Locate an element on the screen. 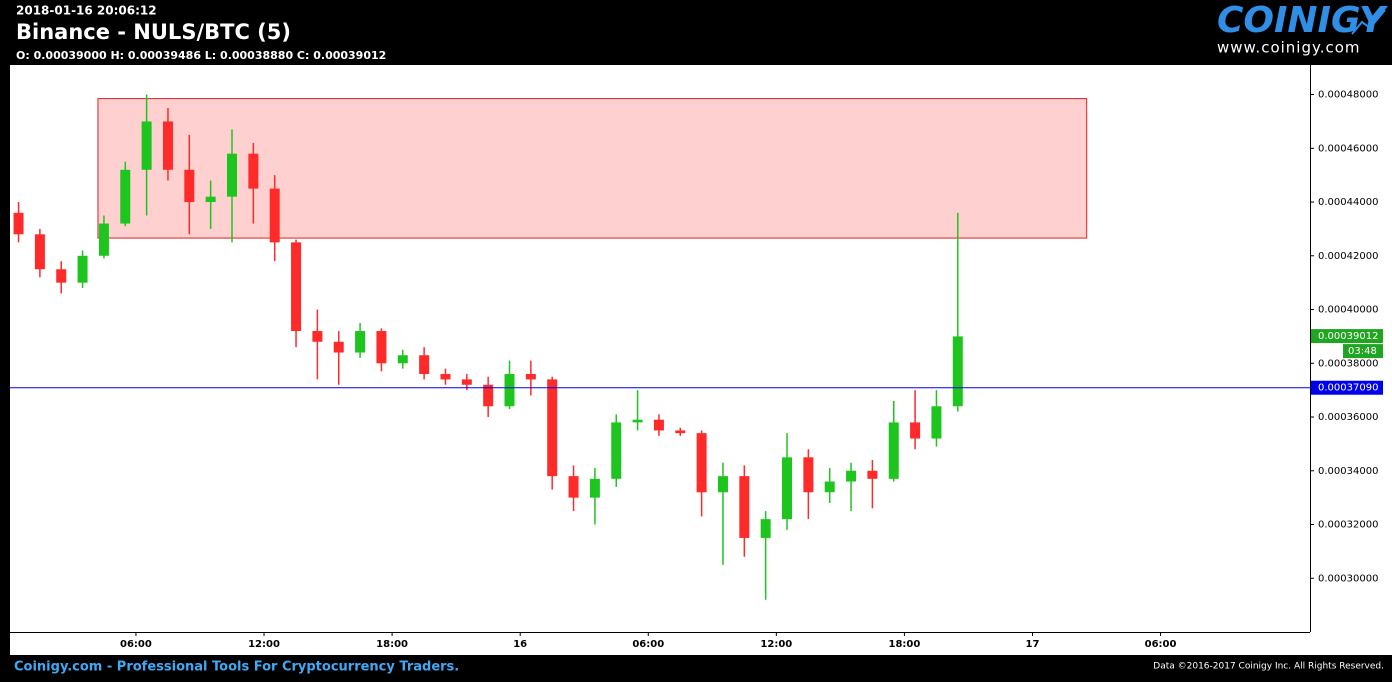 This screenshot has width=1392, height=682. y-tick-label: 0.00038000 is located at coordinates (1348, 363).